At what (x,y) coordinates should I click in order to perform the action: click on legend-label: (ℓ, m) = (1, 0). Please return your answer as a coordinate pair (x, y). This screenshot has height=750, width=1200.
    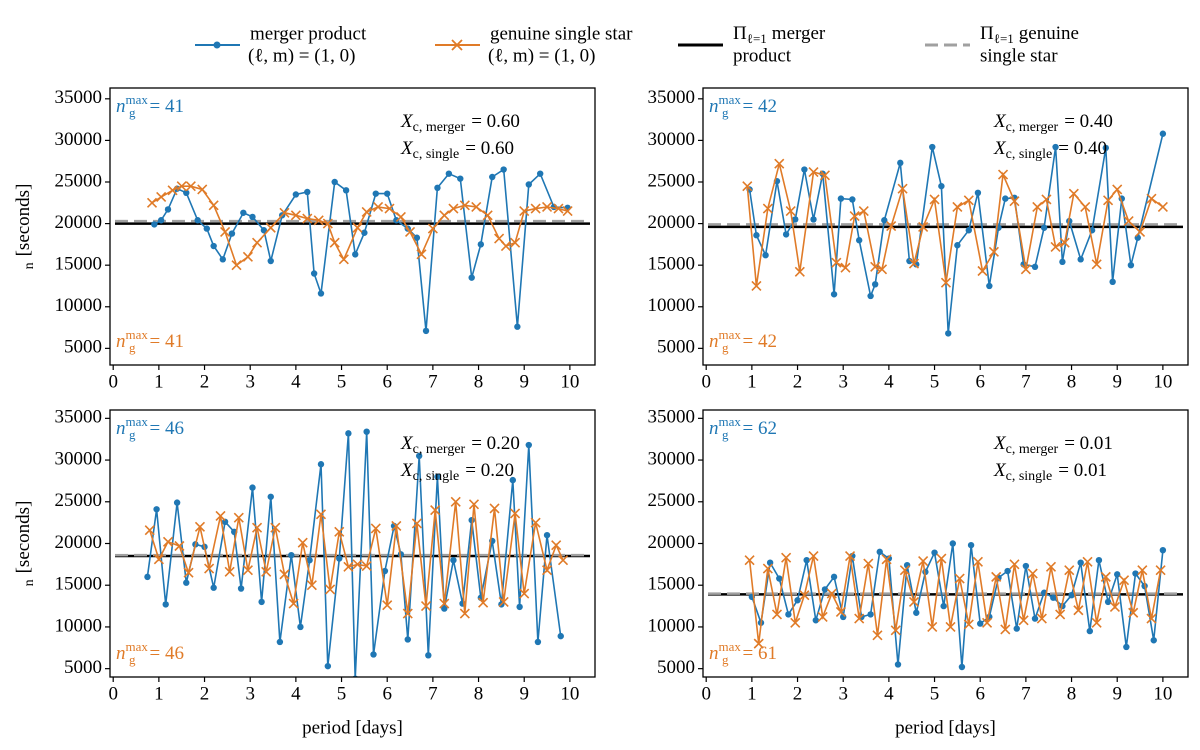
    Looking at the image, I should click on (541, 55).